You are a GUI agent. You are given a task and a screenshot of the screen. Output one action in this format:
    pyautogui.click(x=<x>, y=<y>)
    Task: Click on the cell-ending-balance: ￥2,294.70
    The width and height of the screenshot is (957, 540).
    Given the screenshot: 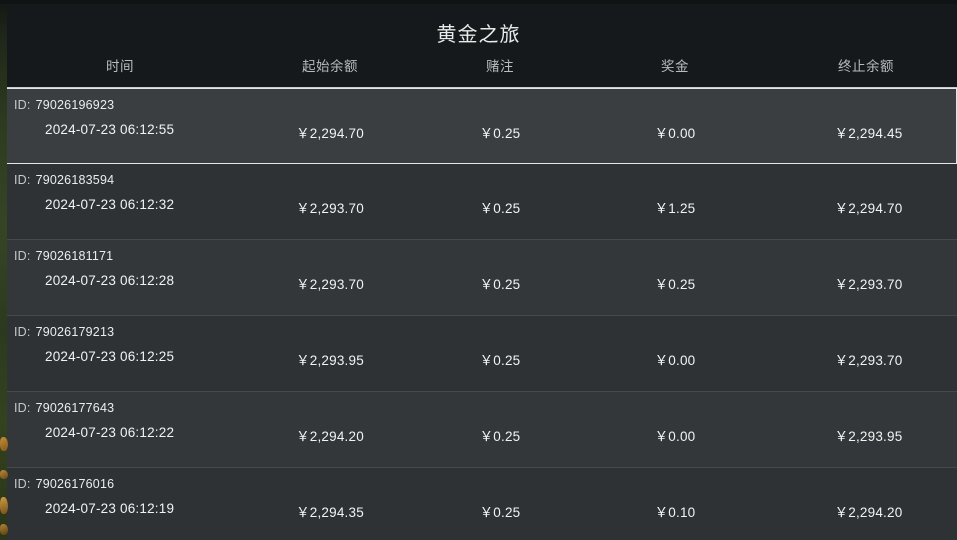 What is the action you would take?
    pyautogui.click(x=868, y=208)
    